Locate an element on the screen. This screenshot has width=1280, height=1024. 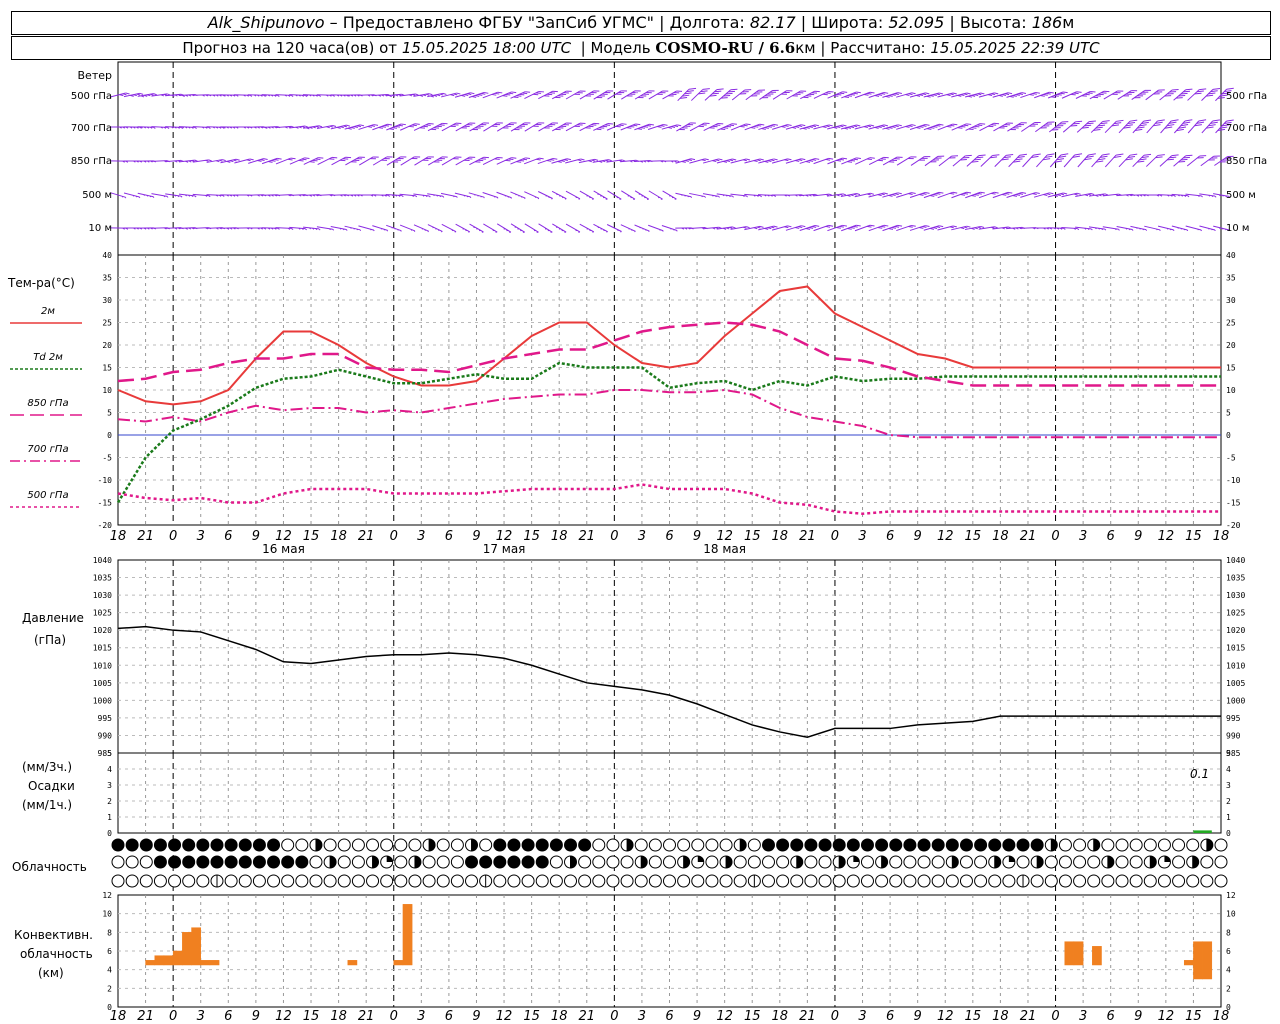
pressure-line is located at coordinates (669, 681).